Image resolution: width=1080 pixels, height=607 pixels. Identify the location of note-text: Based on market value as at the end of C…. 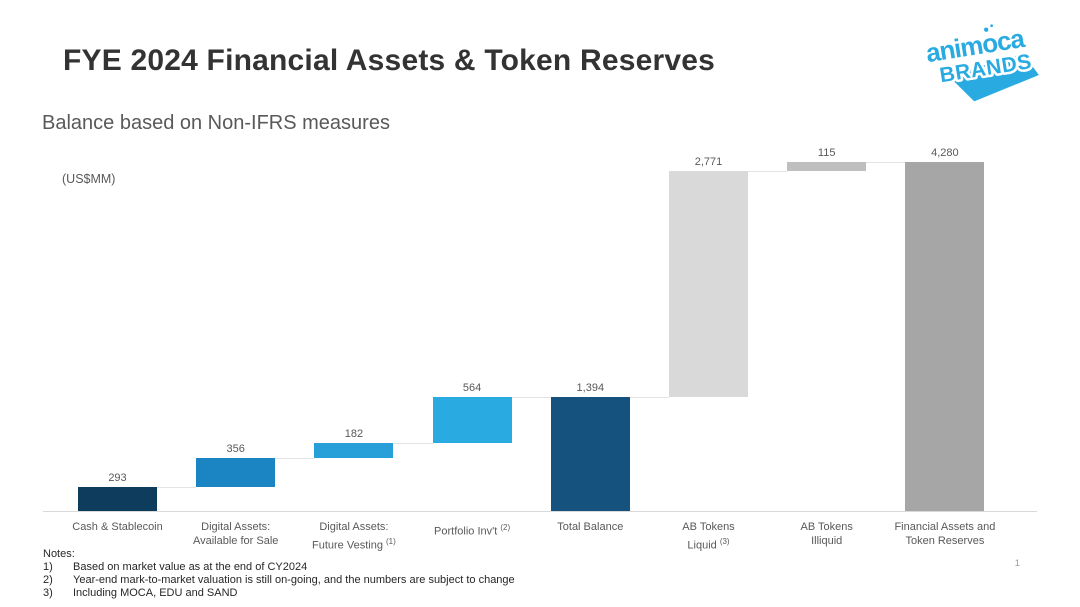
(190, 567).